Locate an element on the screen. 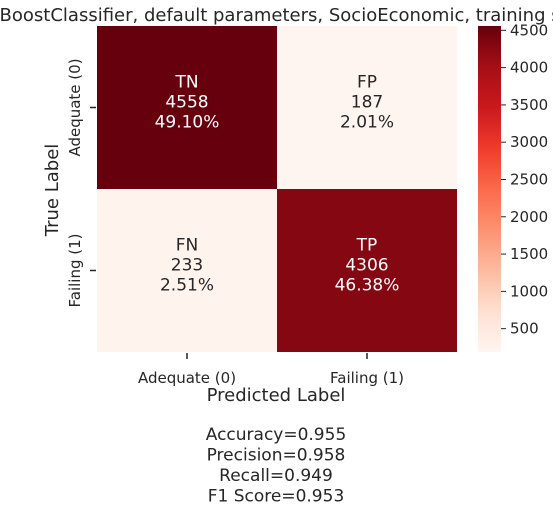  cell-label: FN is located at coordinates (187, 246).